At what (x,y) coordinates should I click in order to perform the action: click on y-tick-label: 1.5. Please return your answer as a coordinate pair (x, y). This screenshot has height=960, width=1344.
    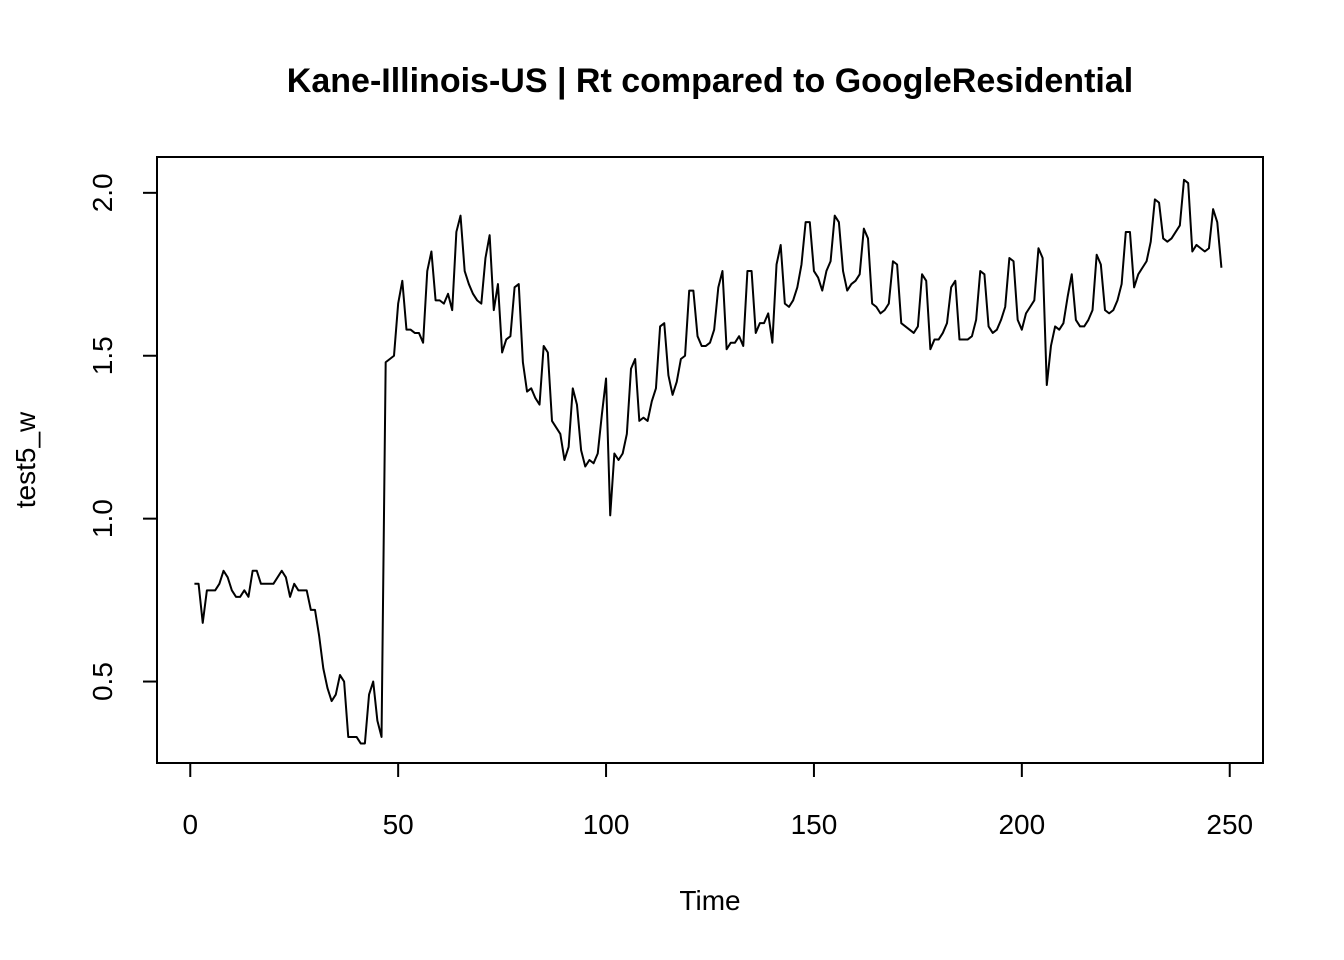
    Looking at the image, I should click on (102, 355).